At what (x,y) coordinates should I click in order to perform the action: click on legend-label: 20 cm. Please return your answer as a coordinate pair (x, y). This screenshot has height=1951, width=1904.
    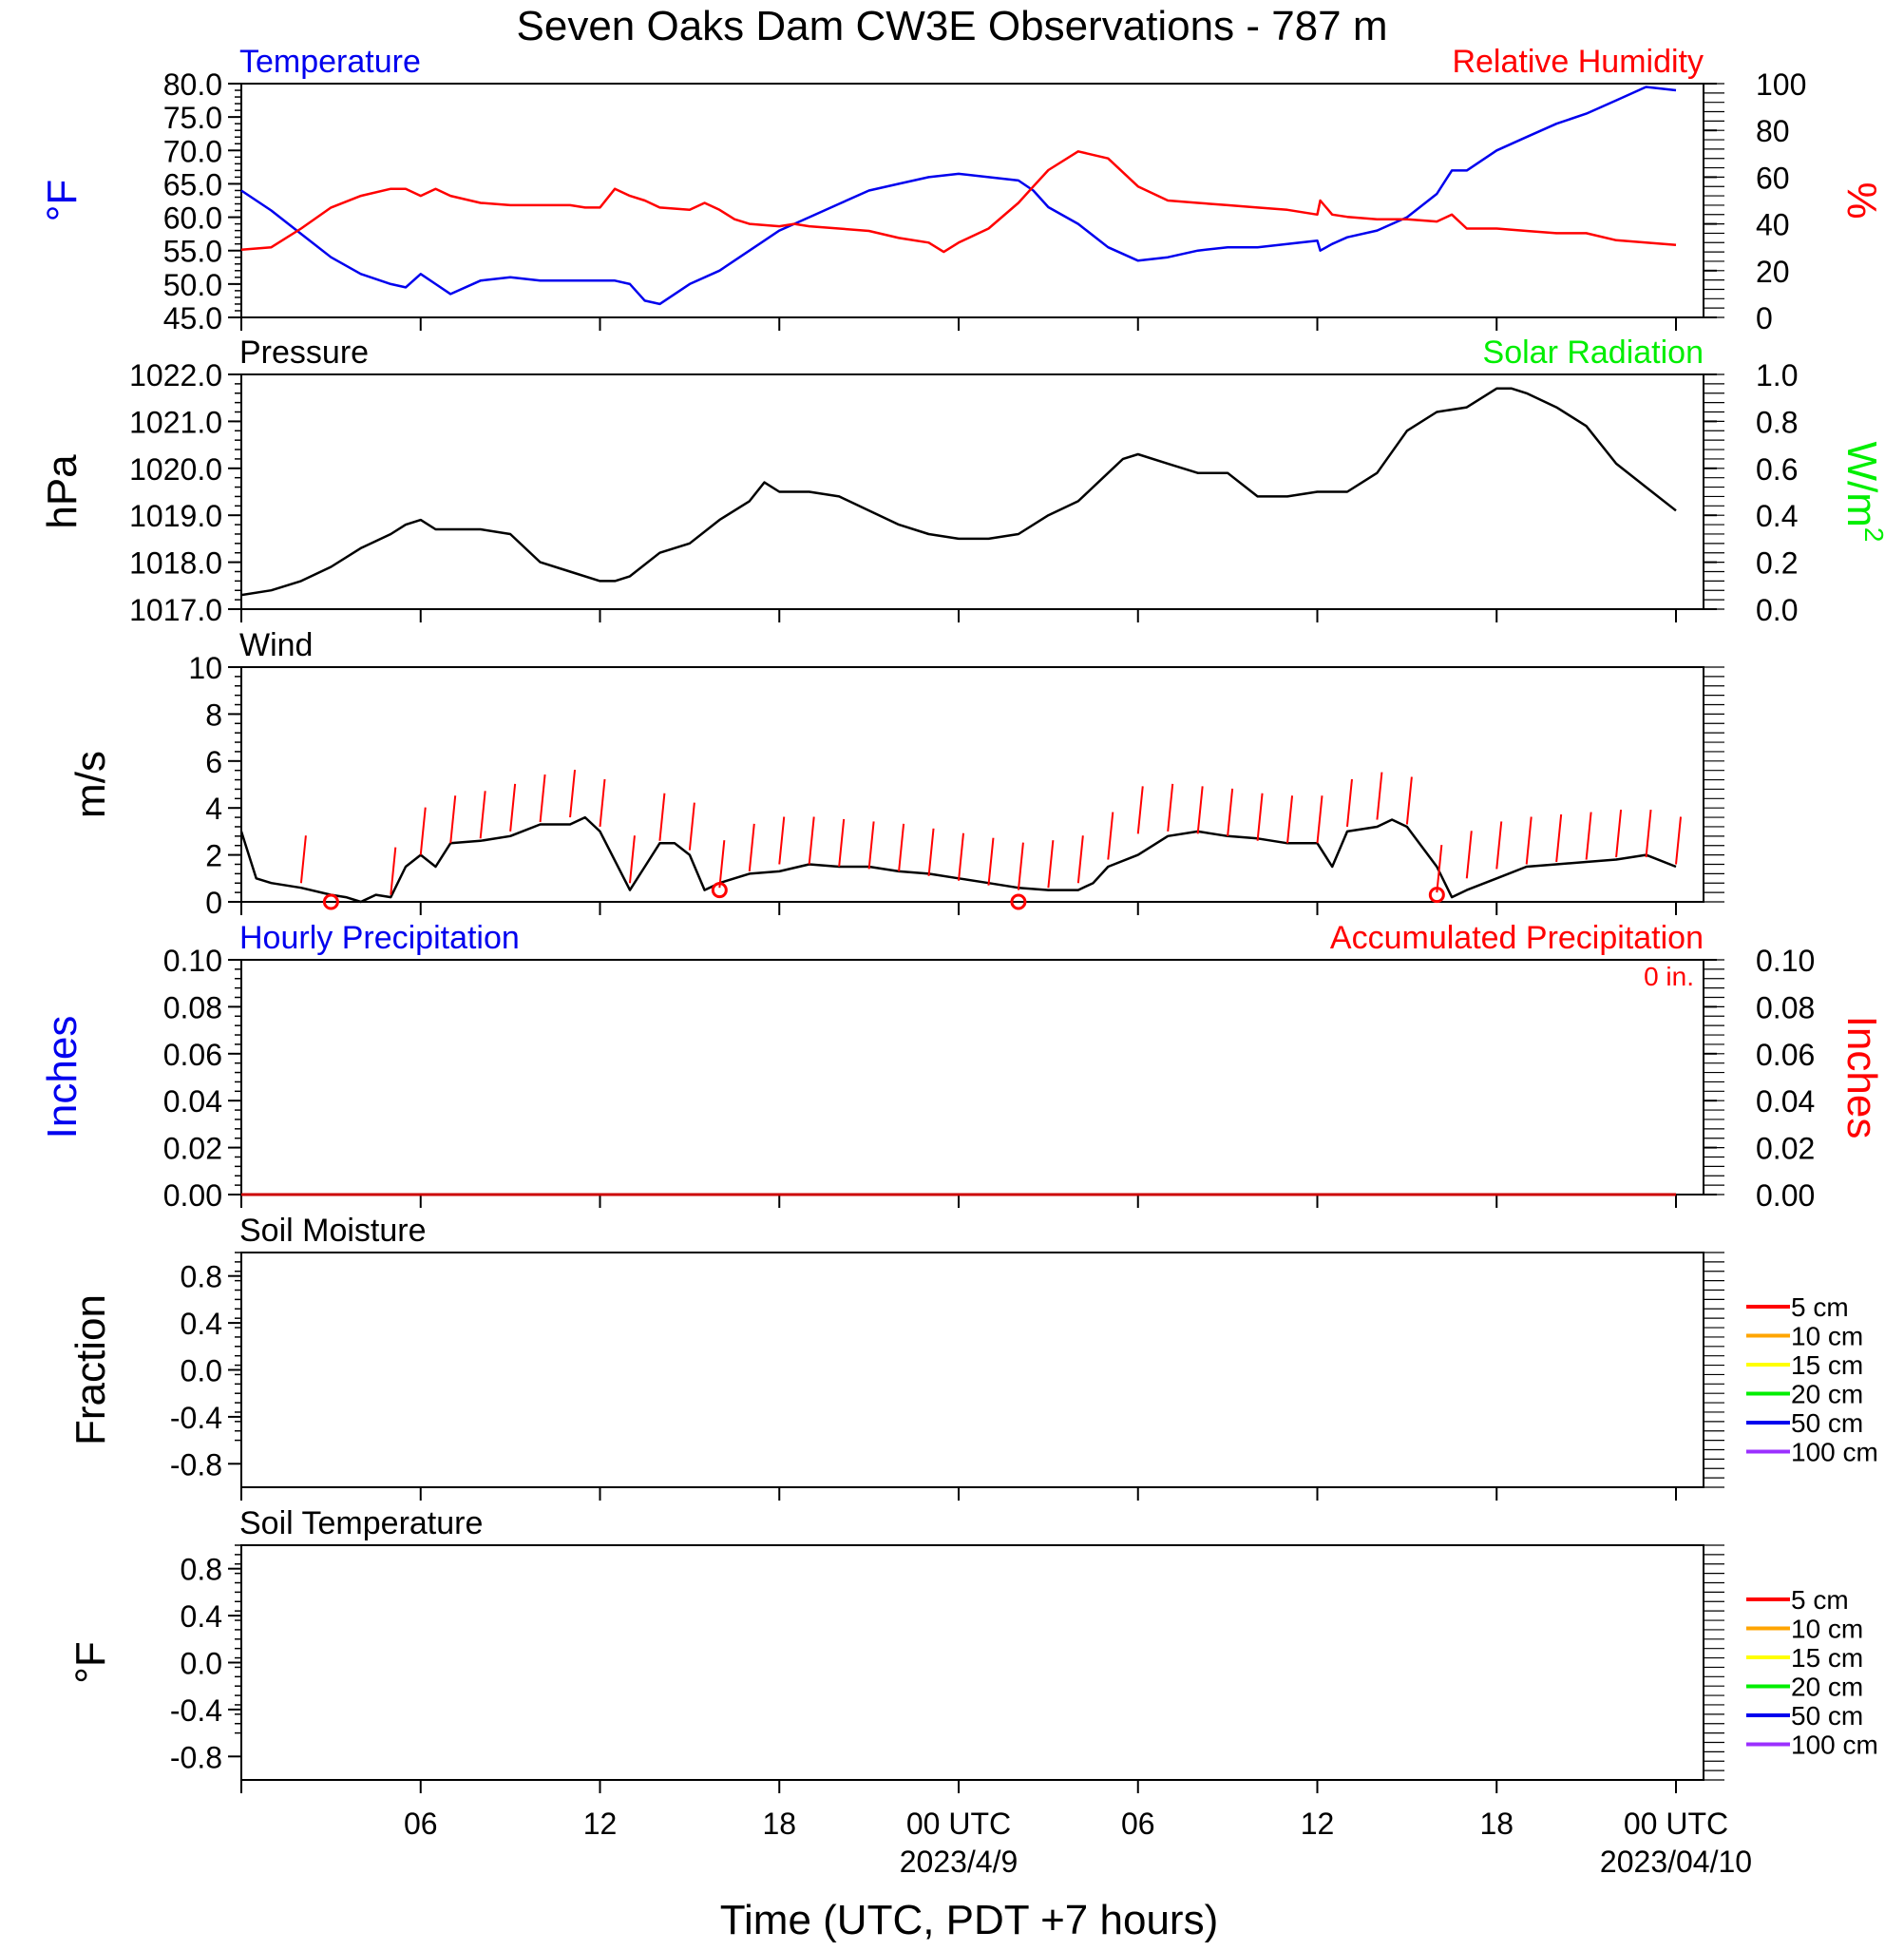
    Looking at the image, I should click on (1827, 1394).